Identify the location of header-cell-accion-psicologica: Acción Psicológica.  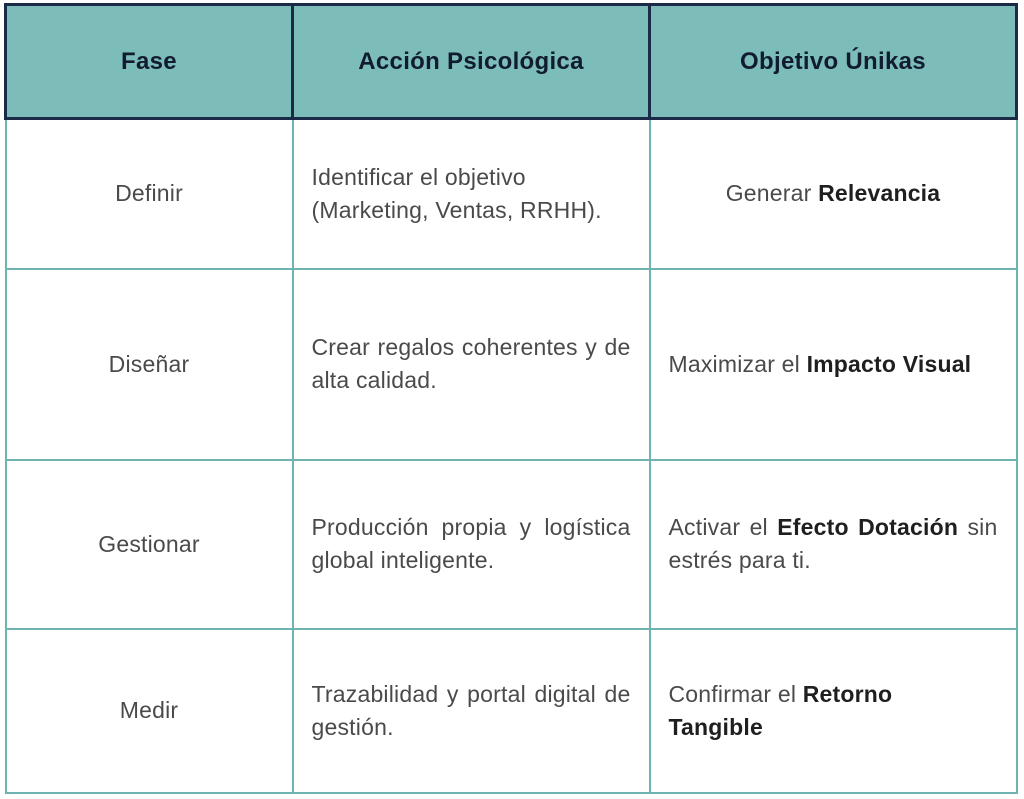
(471, 61).